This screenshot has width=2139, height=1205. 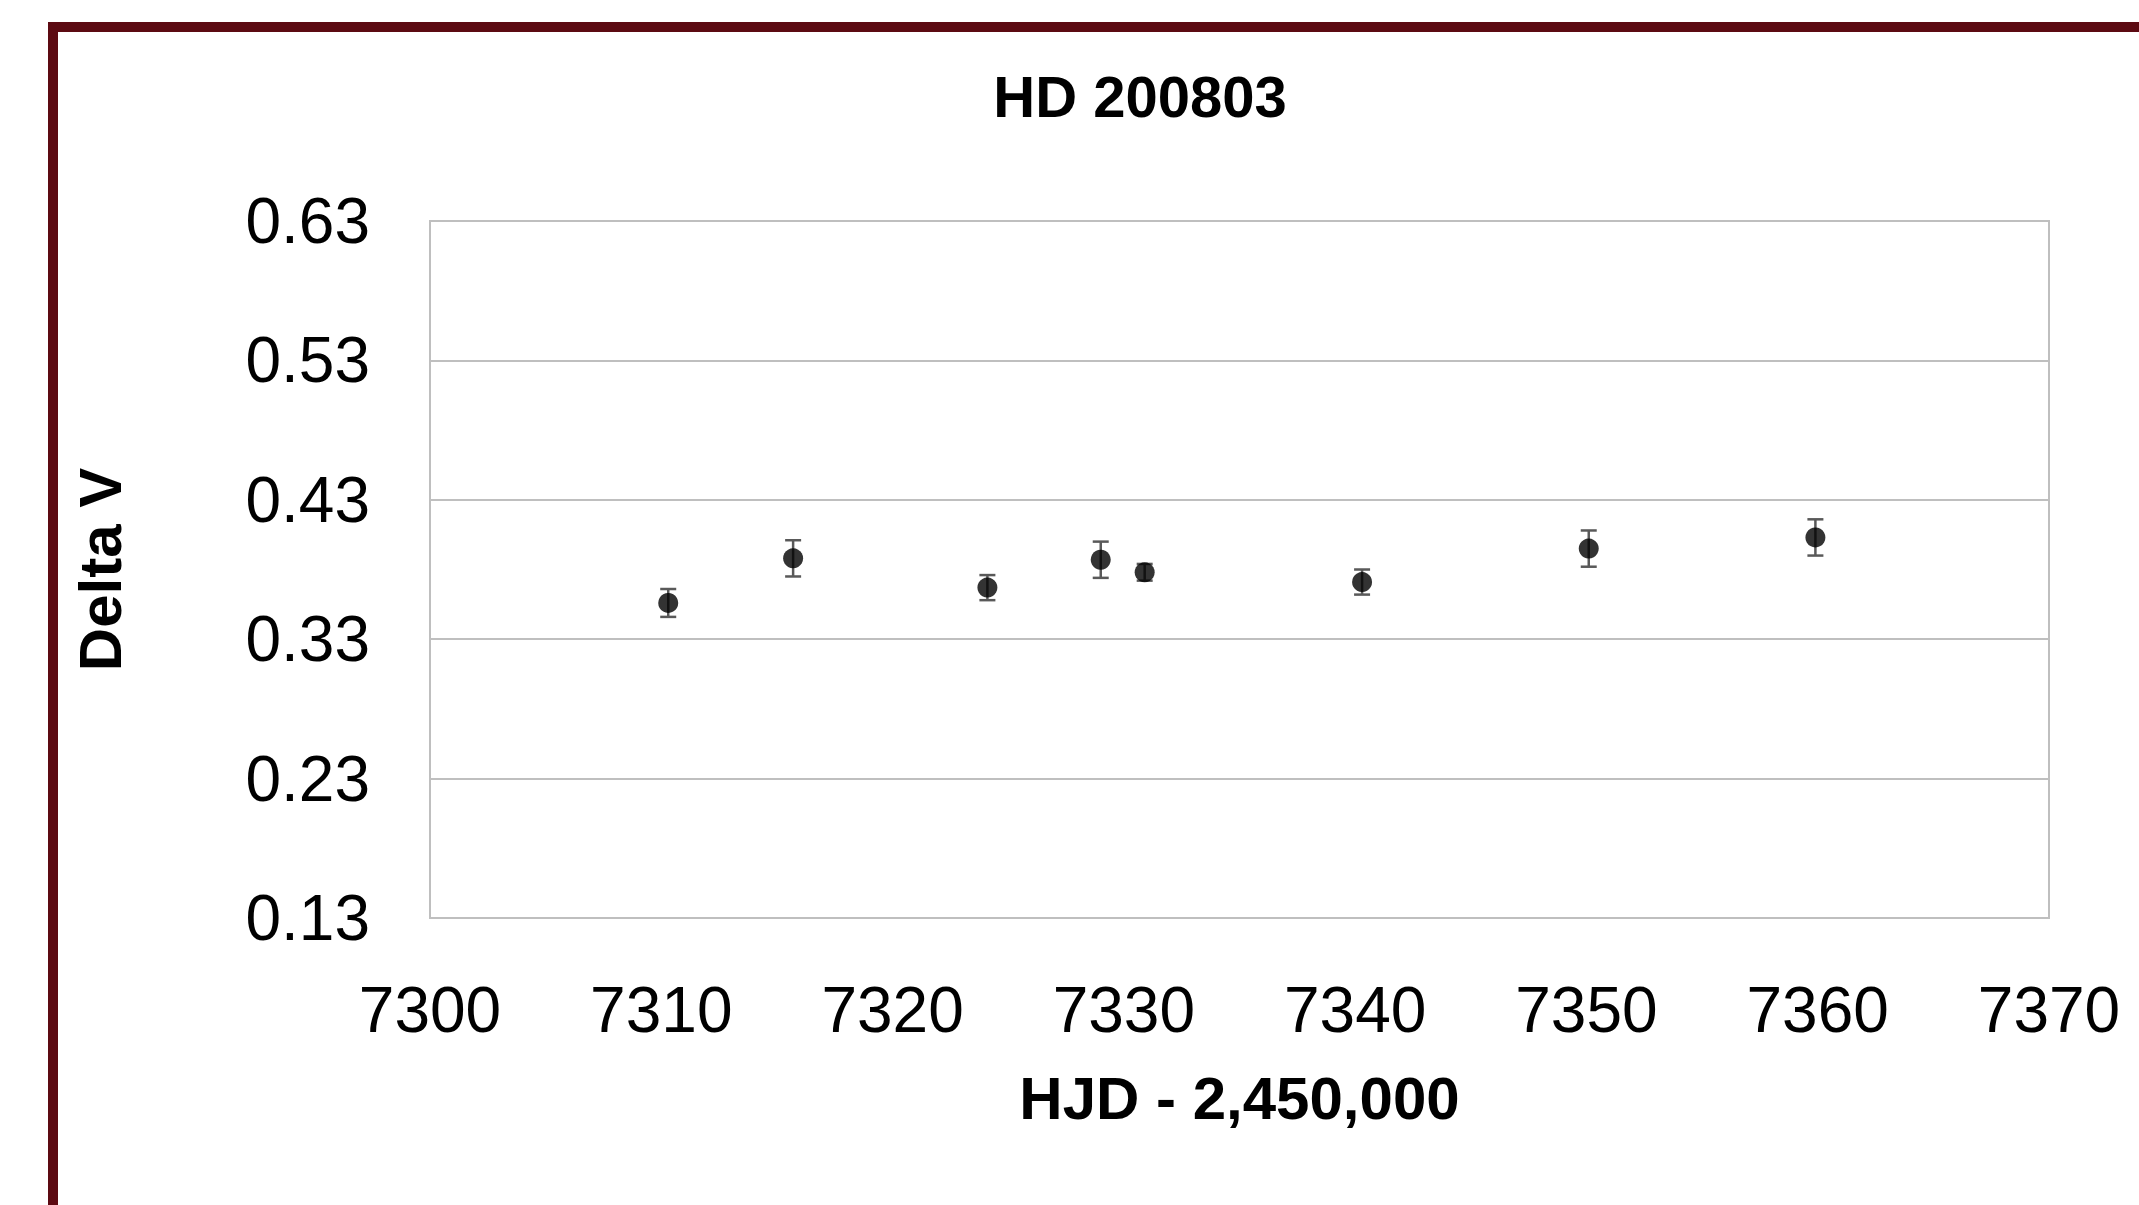 I want to click on y-tick-label: 0.43, so click(x=307, y=499).